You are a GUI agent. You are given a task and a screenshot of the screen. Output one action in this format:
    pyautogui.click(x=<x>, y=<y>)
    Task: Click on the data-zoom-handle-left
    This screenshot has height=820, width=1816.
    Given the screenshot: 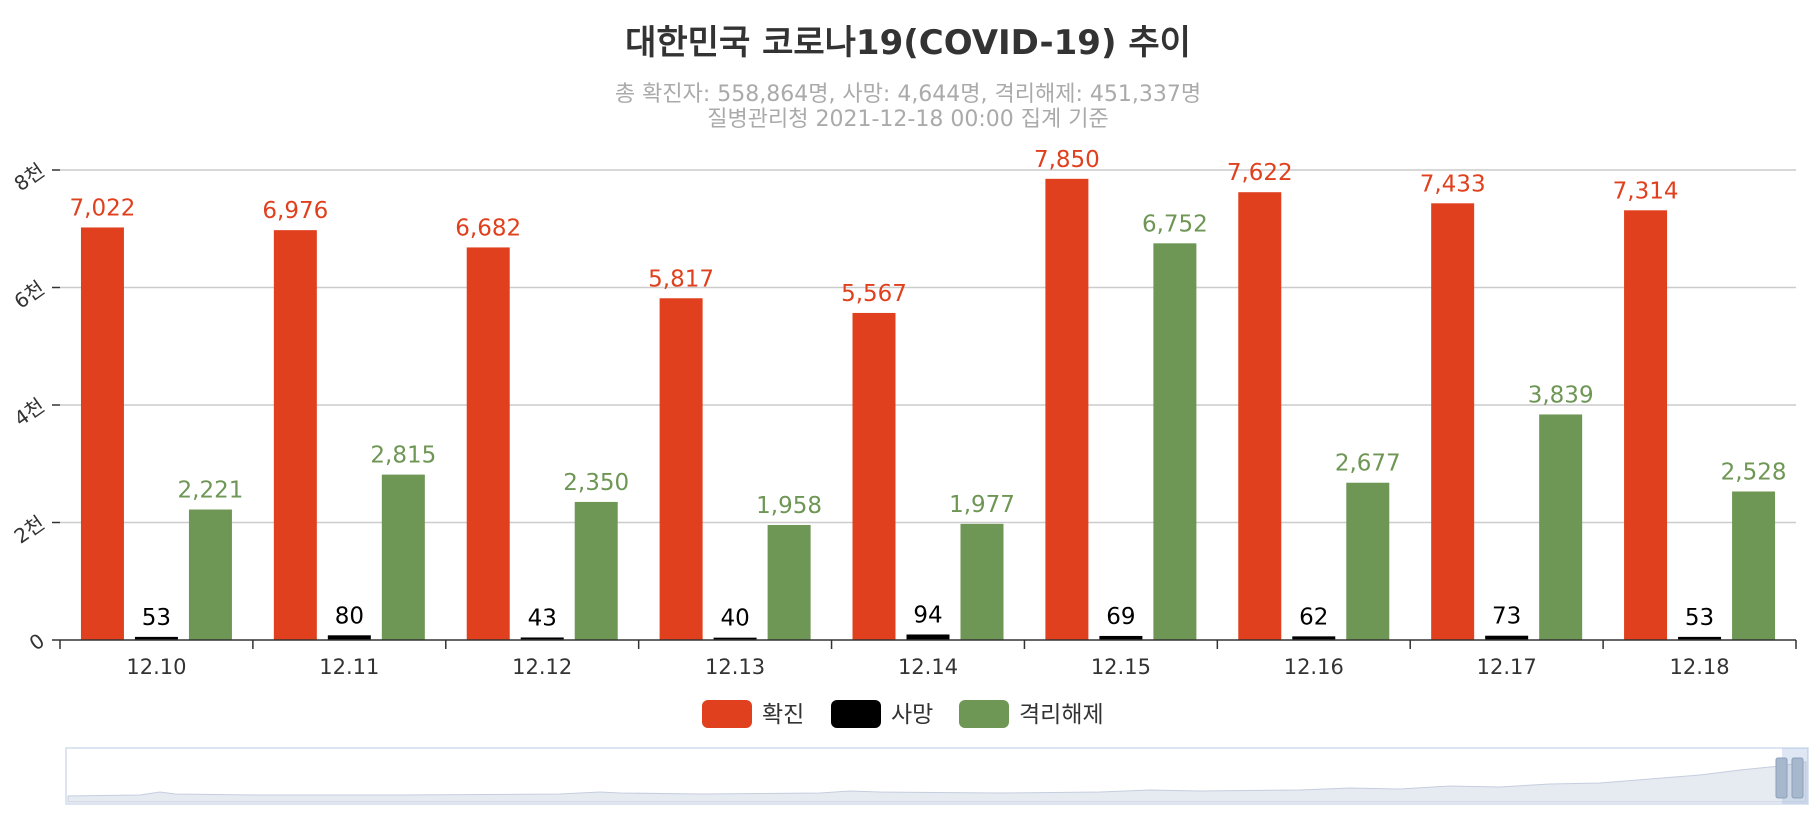 What is the action you would take?
    pyautogui.click(x=1781, y=778)
    